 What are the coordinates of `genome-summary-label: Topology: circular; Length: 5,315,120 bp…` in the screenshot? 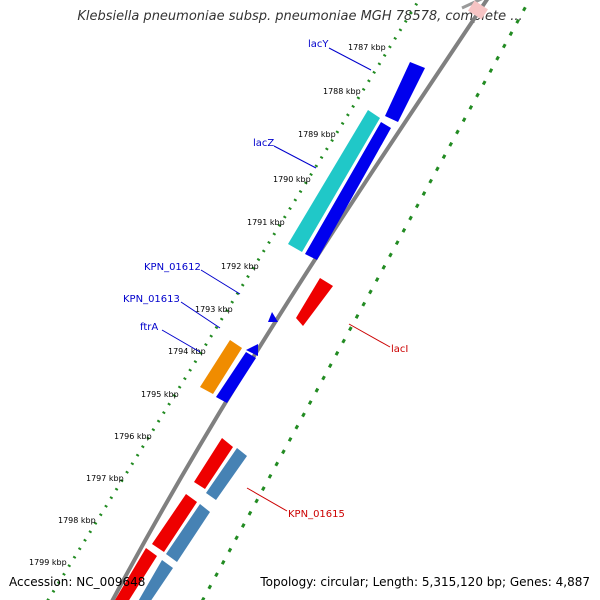 It's located at (425, 582).